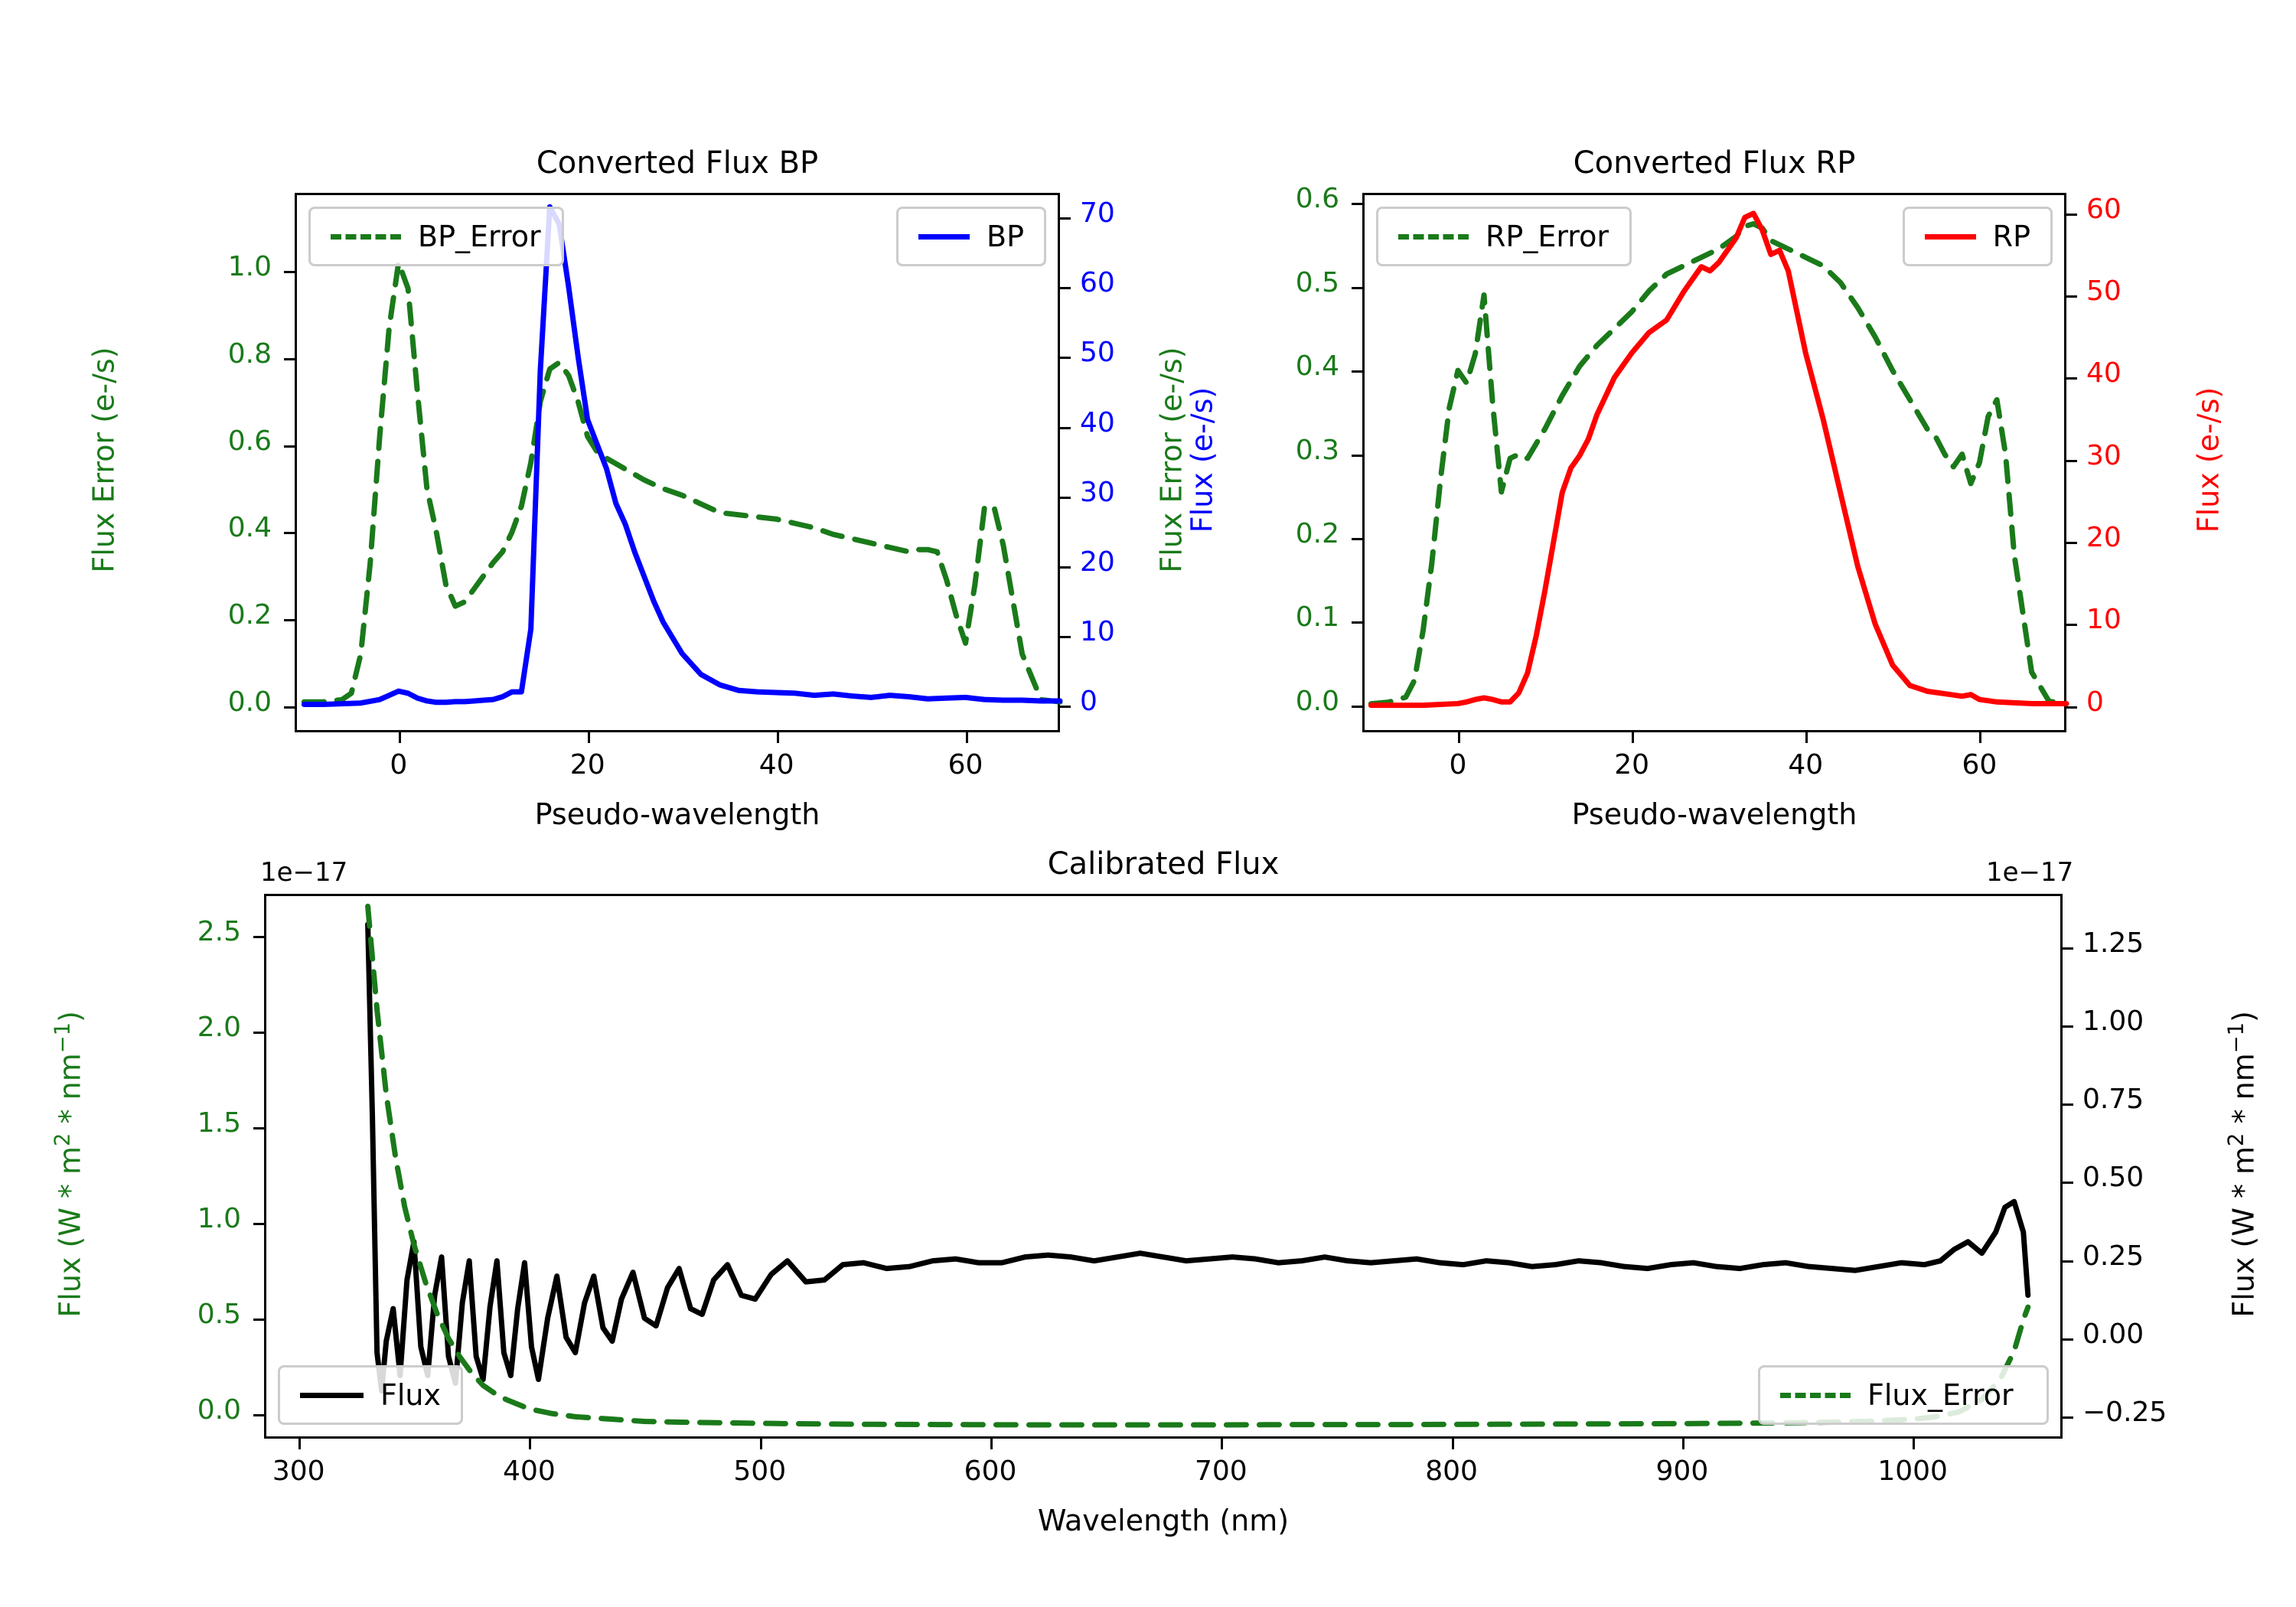 The height and width of the screenshot is (1607, 2296). I want to click on legend-flux: Flux, so click(370, 1395).